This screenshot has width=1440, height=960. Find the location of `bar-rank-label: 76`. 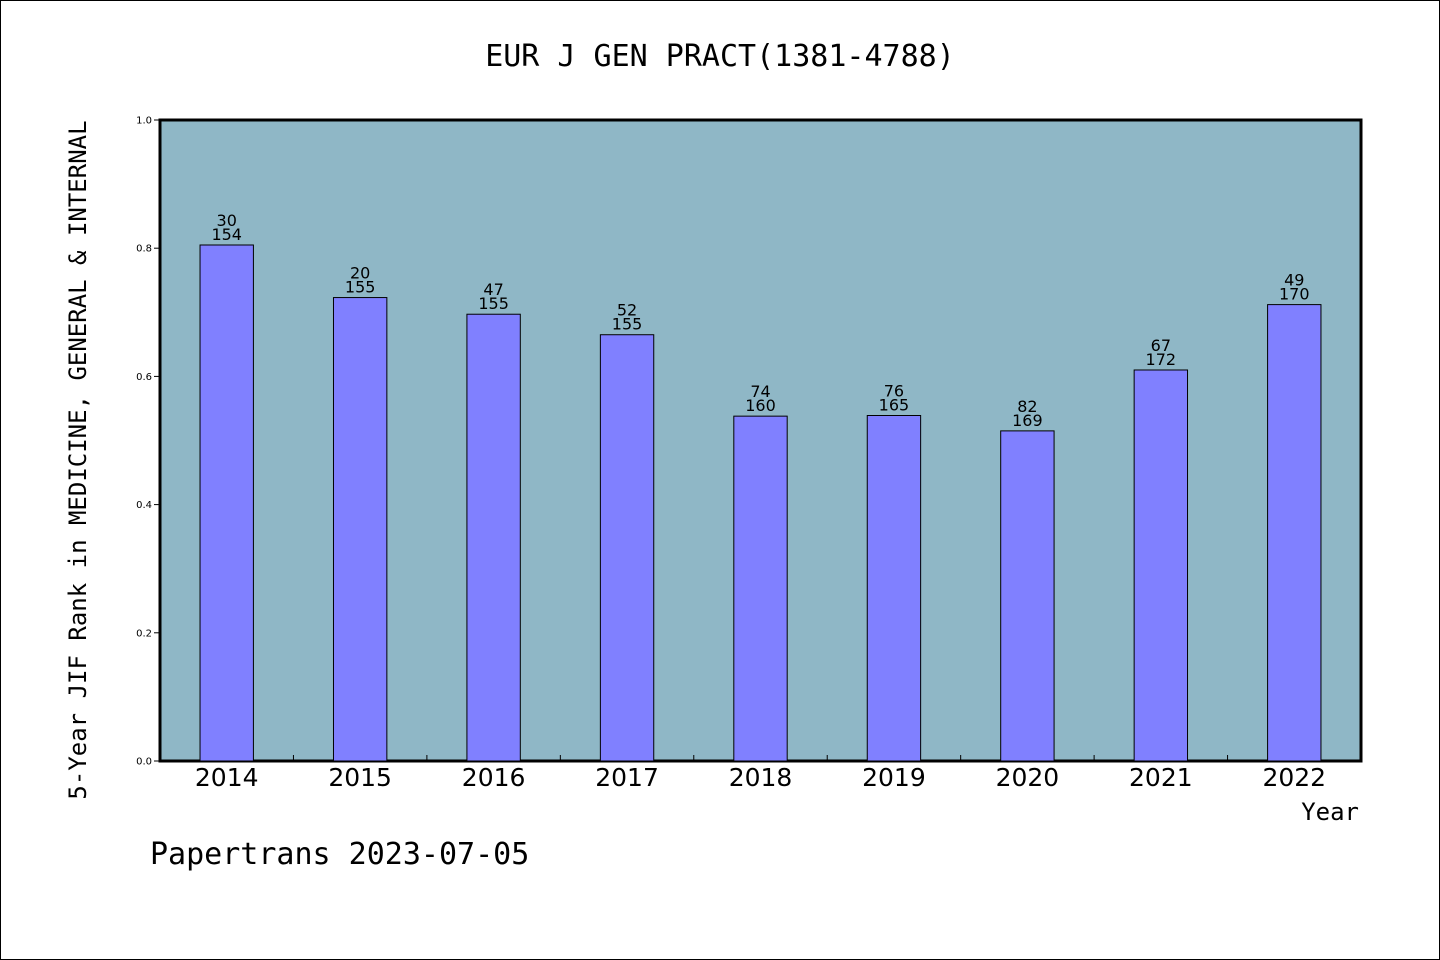

bar-rank-label: 76 is located at coordinates (894, 391).